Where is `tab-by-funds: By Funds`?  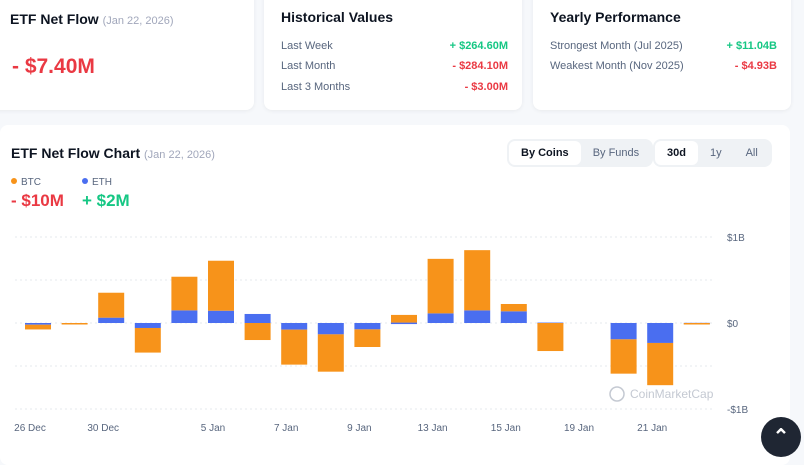 tab-by-funds: By Funds is located at coordinates (616, 153).